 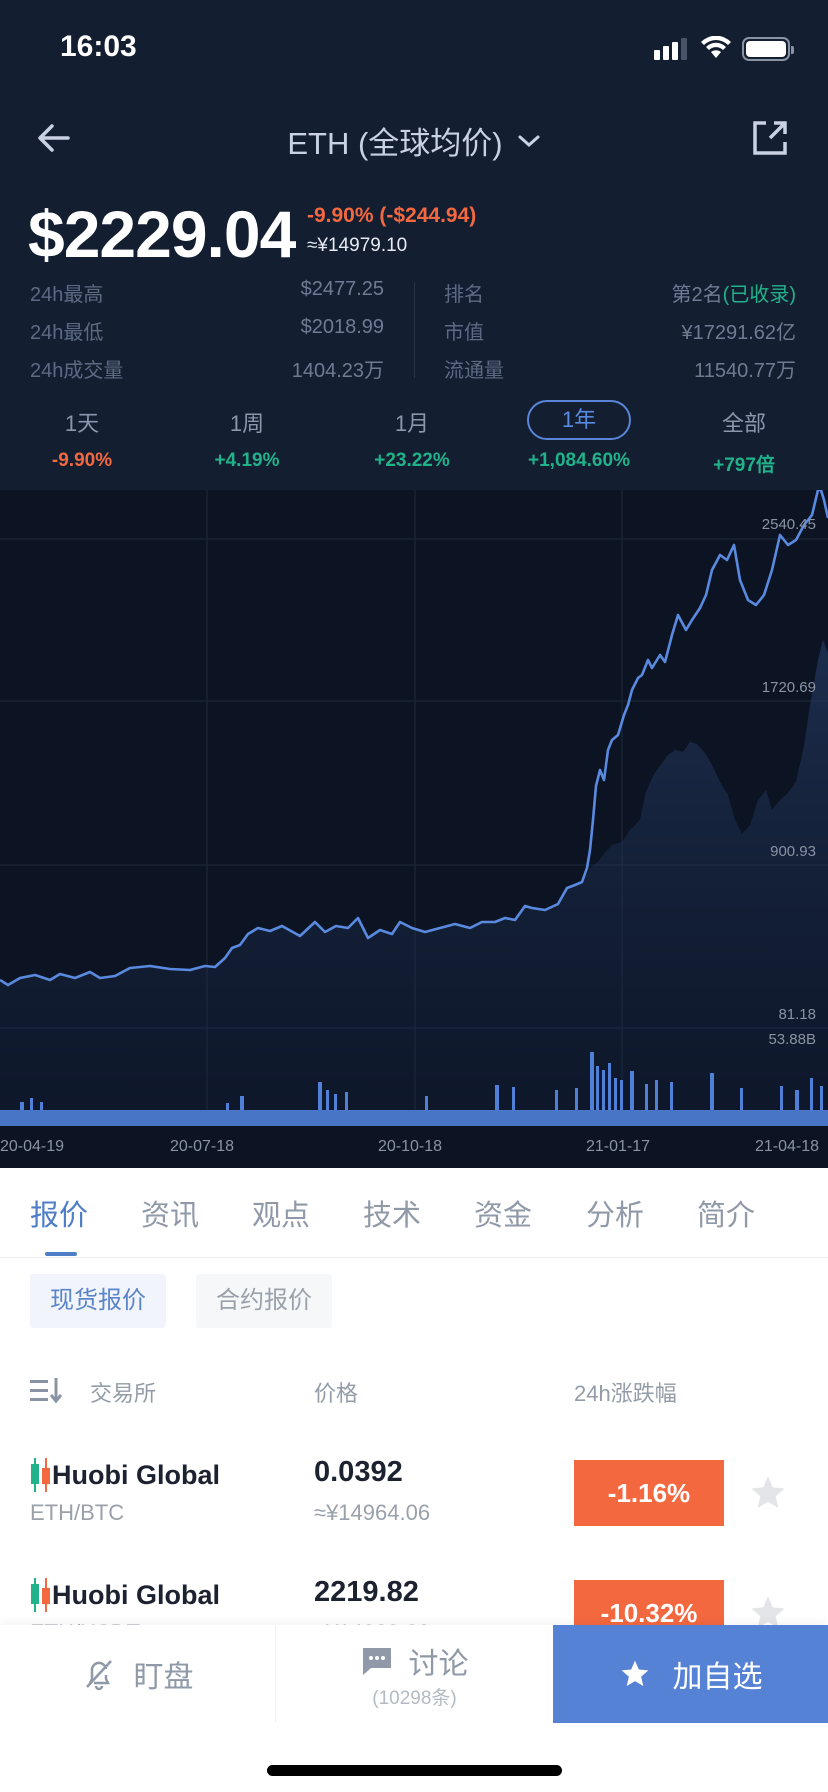 What do you see at coordinates (788, 524) in the screenshot?
I see `y-tick-max: 2540.45` at bounding box center [788, 524].